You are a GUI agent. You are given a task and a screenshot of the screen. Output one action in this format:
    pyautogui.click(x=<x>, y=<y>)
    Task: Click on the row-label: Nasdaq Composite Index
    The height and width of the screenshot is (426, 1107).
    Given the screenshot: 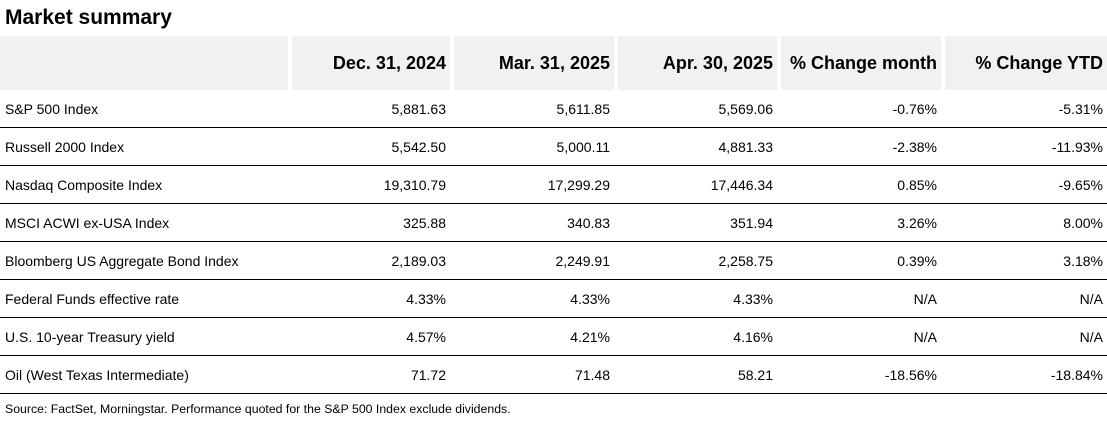 What is the action you would take?
    pyautogui.click(x=84, y=184)
    